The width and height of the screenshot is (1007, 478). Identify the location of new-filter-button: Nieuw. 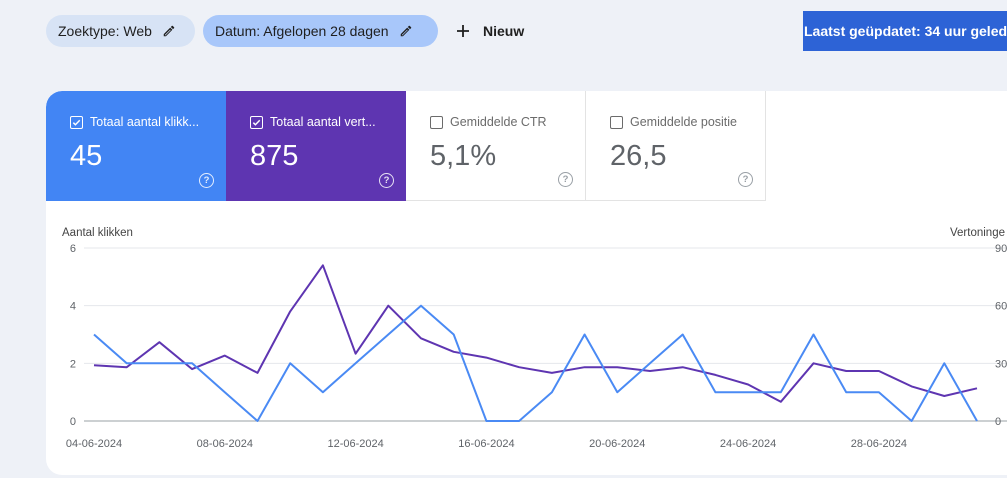
(489, 31).